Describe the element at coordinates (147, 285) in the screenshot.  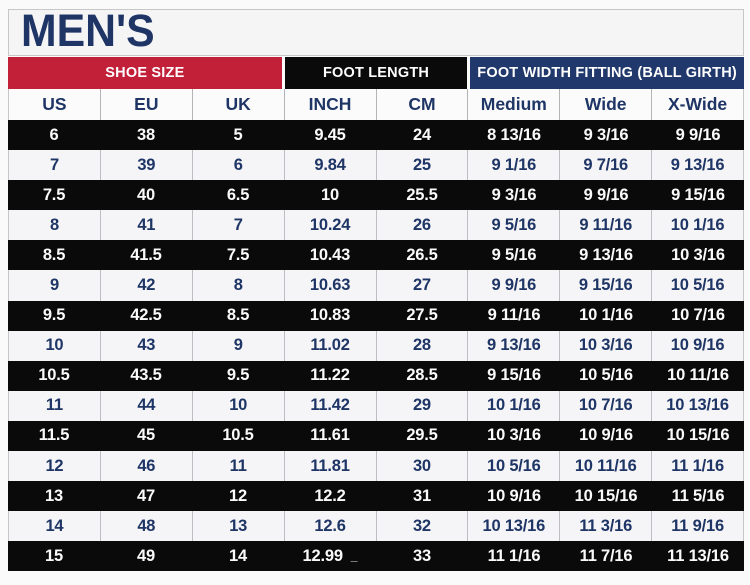
I see `cell-eu: 42` at that location.